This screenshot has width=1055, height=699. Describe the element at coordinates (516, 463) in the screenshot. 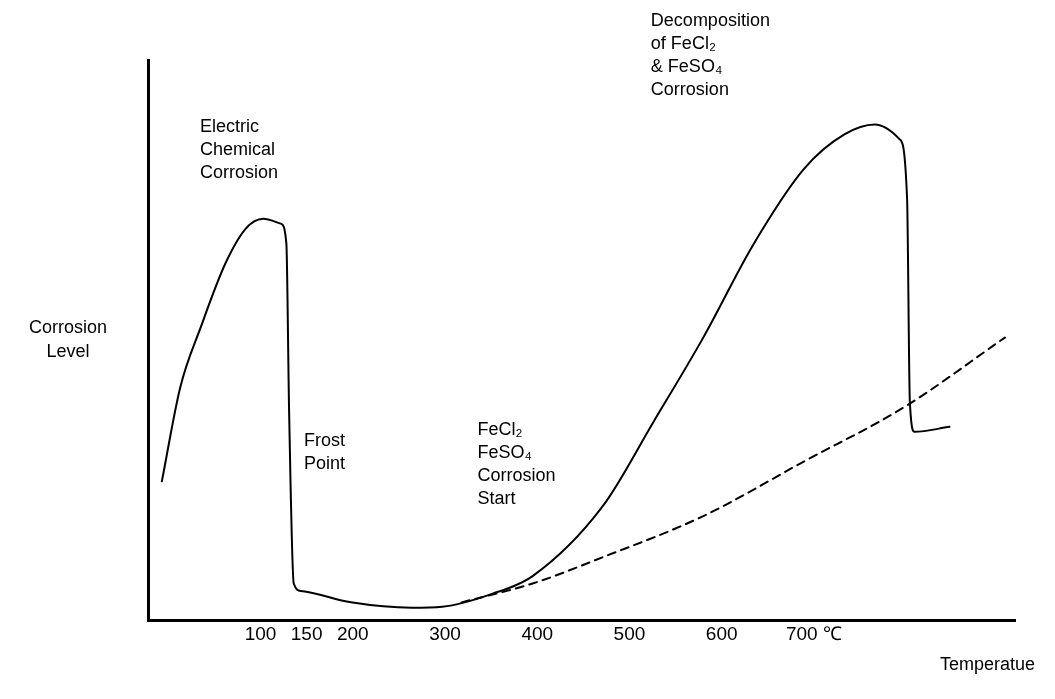

I see `annotation: FeCl₂ FeSO₄ Corrosion Start` at that location.